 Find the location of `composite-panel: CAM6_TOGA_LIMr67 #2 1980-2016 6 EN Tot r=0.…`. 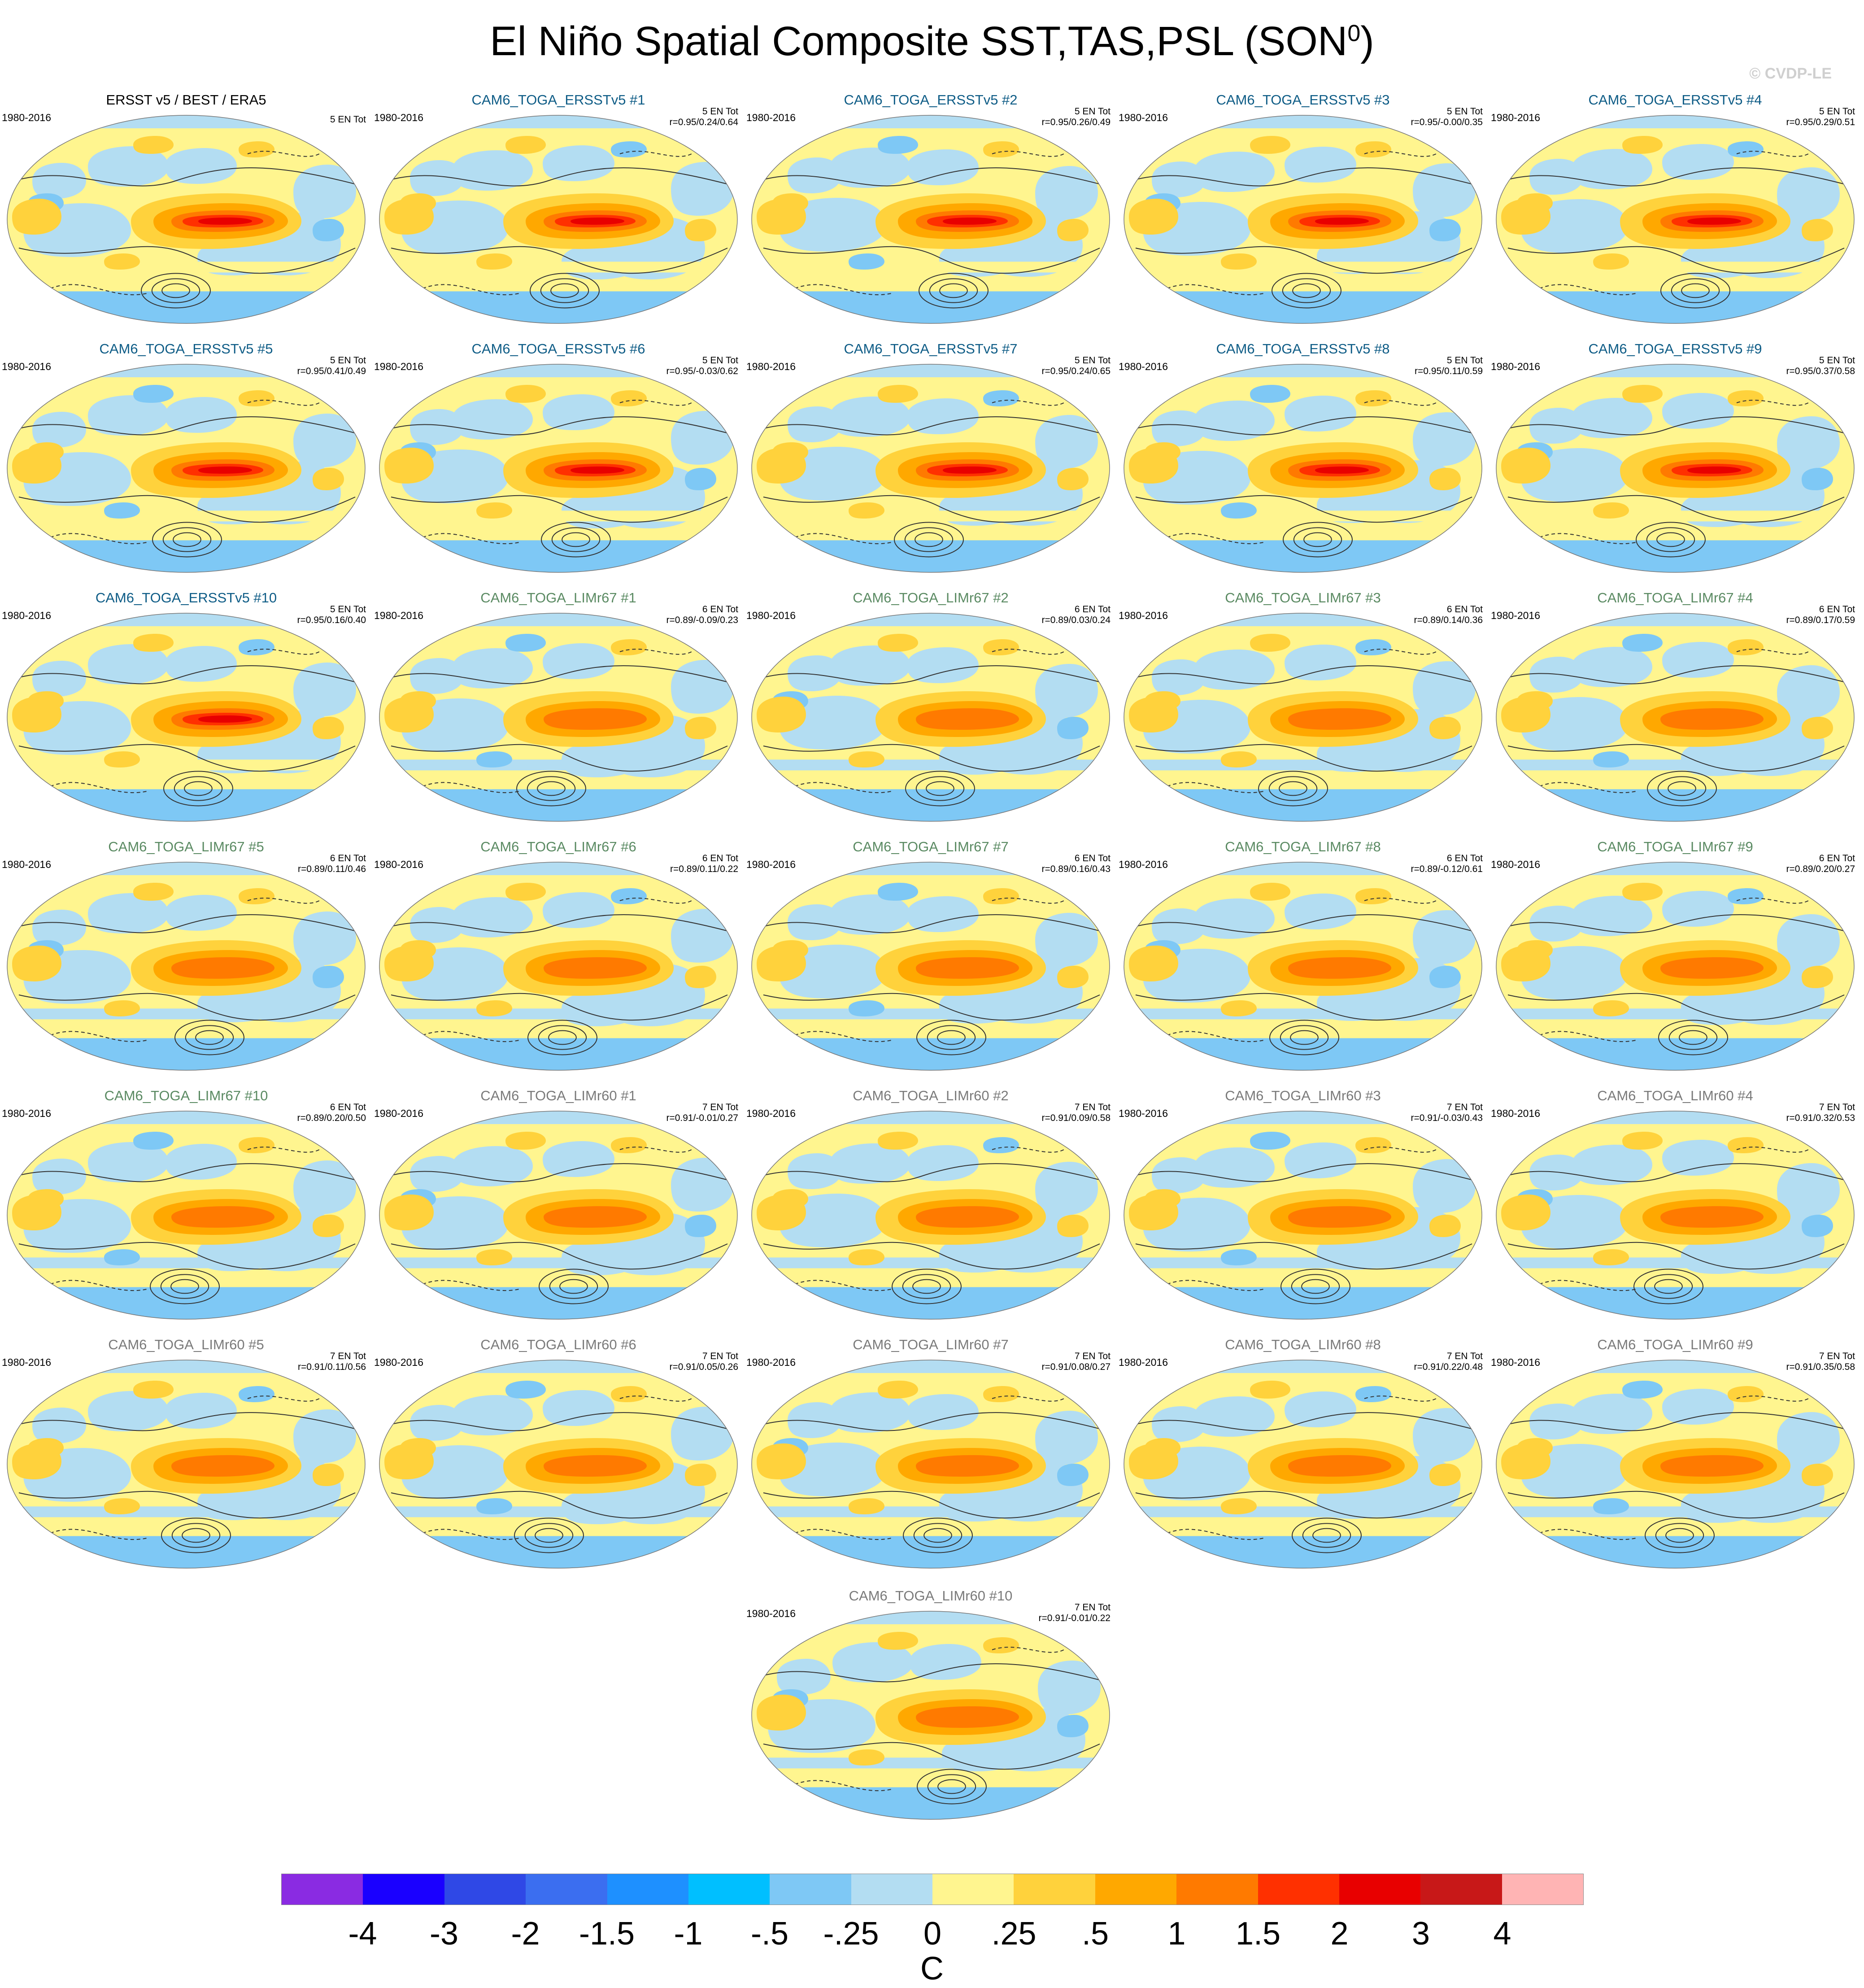

composite-panel: CAM6_TOGA_LIMr67 #2 1980-2016 6 EN Tot r=0.… is located at coordinates (931, 706).